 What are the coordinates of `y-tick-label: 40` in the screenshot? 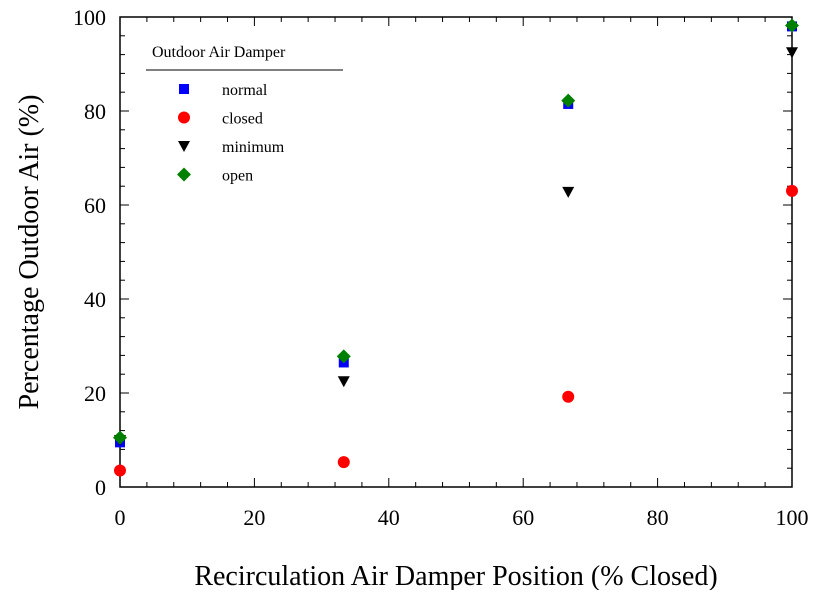 It's located at (95, 299).